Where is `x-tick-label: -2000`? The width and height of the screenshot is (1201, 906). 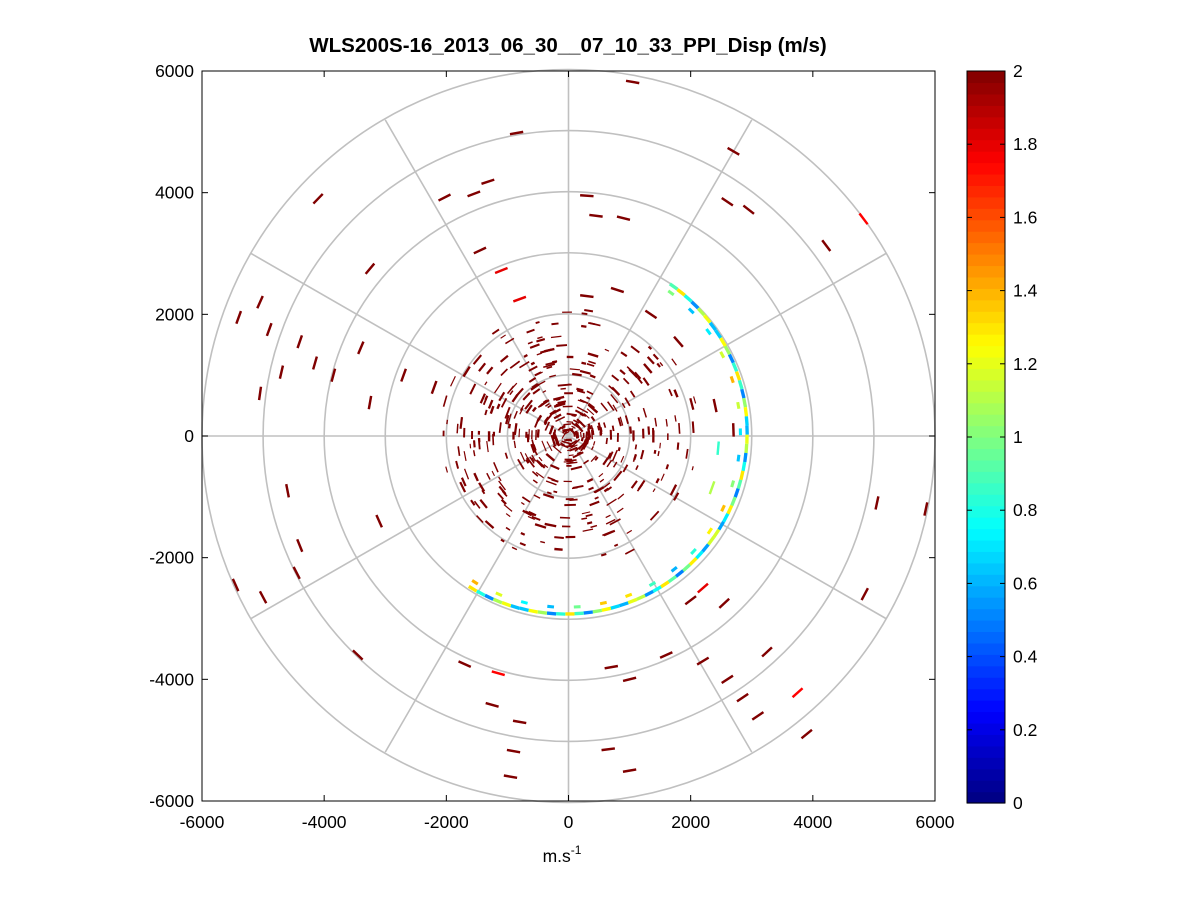
x-tick-label: -2000 is located at coordinates (446, 822).